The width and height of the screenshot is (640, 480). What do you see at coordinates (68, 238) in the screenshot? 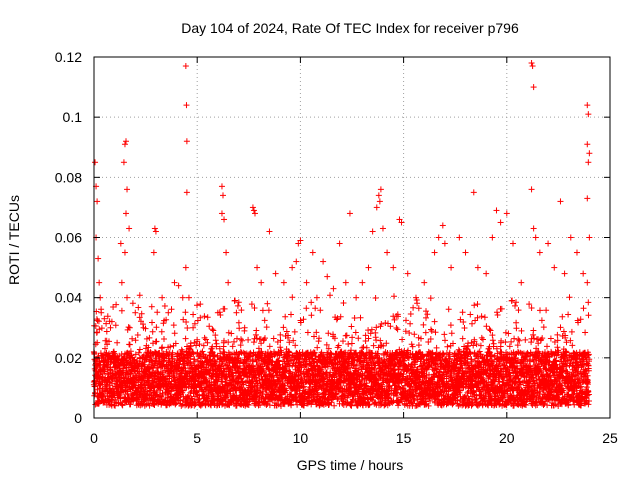
I see `y-tick-label: 0.06` at bounding box center [68, 238].